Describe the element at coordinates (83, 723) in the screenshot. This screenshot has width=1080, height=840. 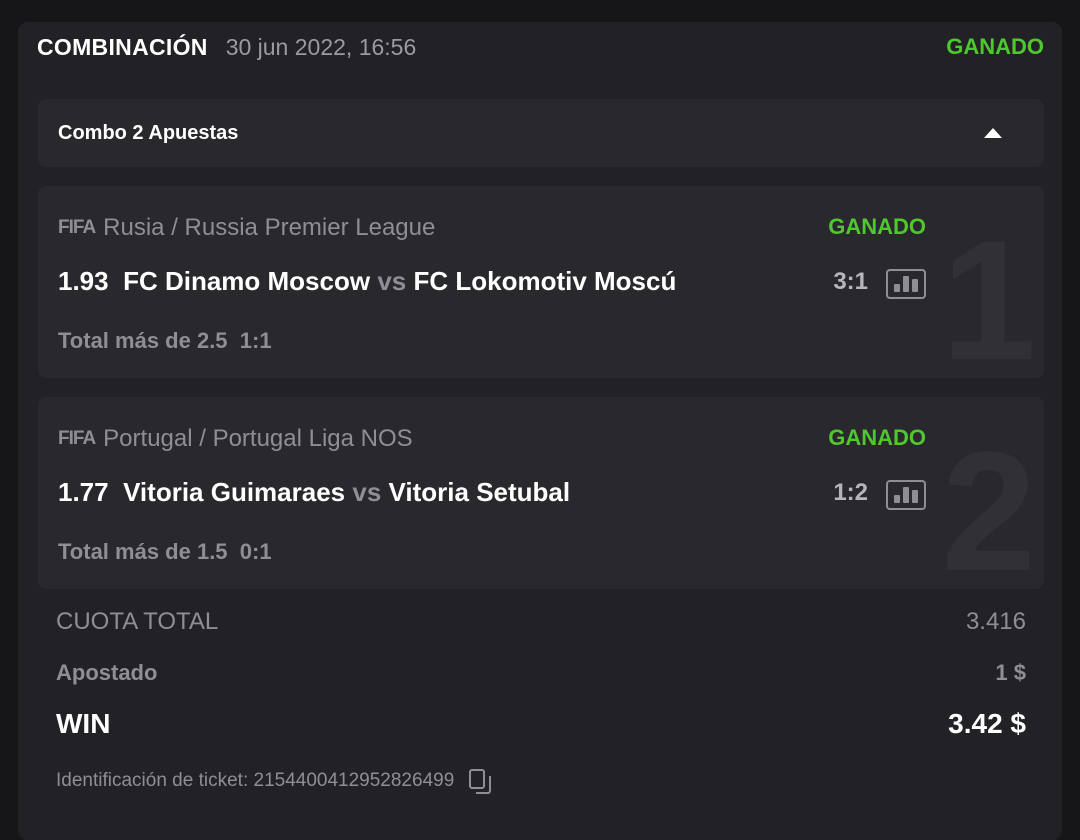
I see `win-label: WIN` at that location.